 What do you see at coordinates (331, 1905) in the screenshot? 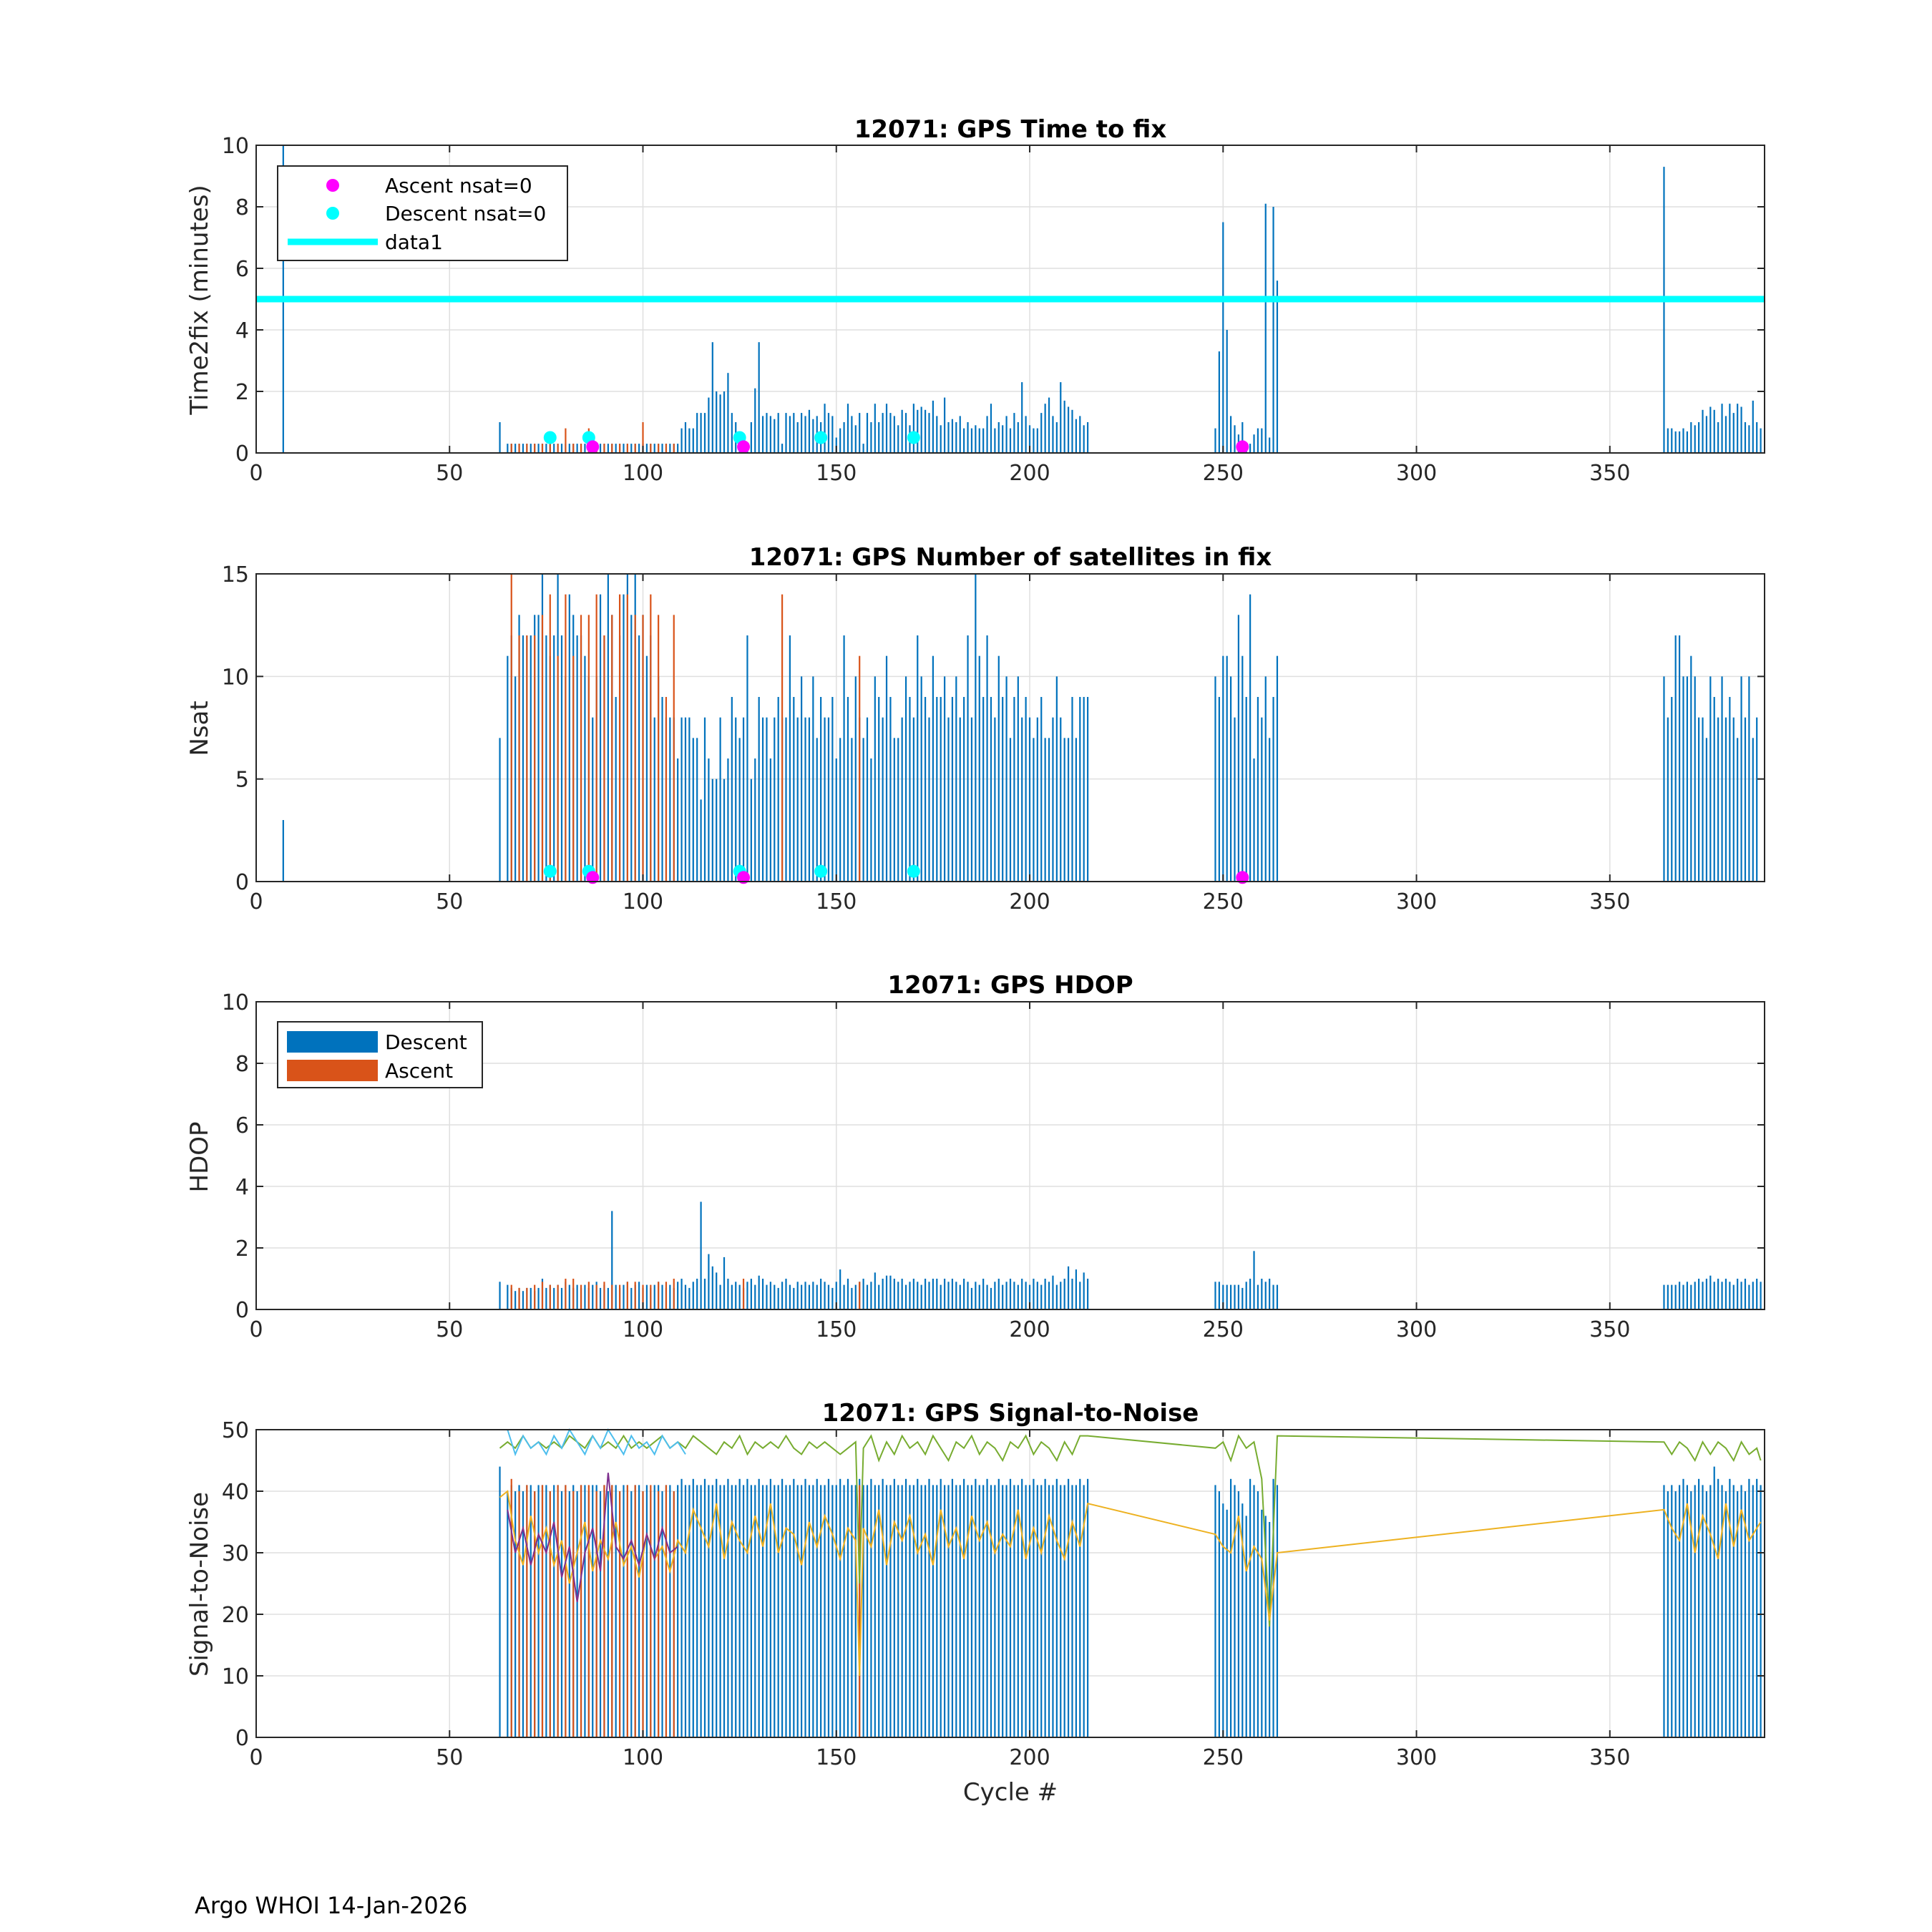
I see `footer-credit: Argo WHOI 14-Jan-2026` at bounding box center [331, 1905].